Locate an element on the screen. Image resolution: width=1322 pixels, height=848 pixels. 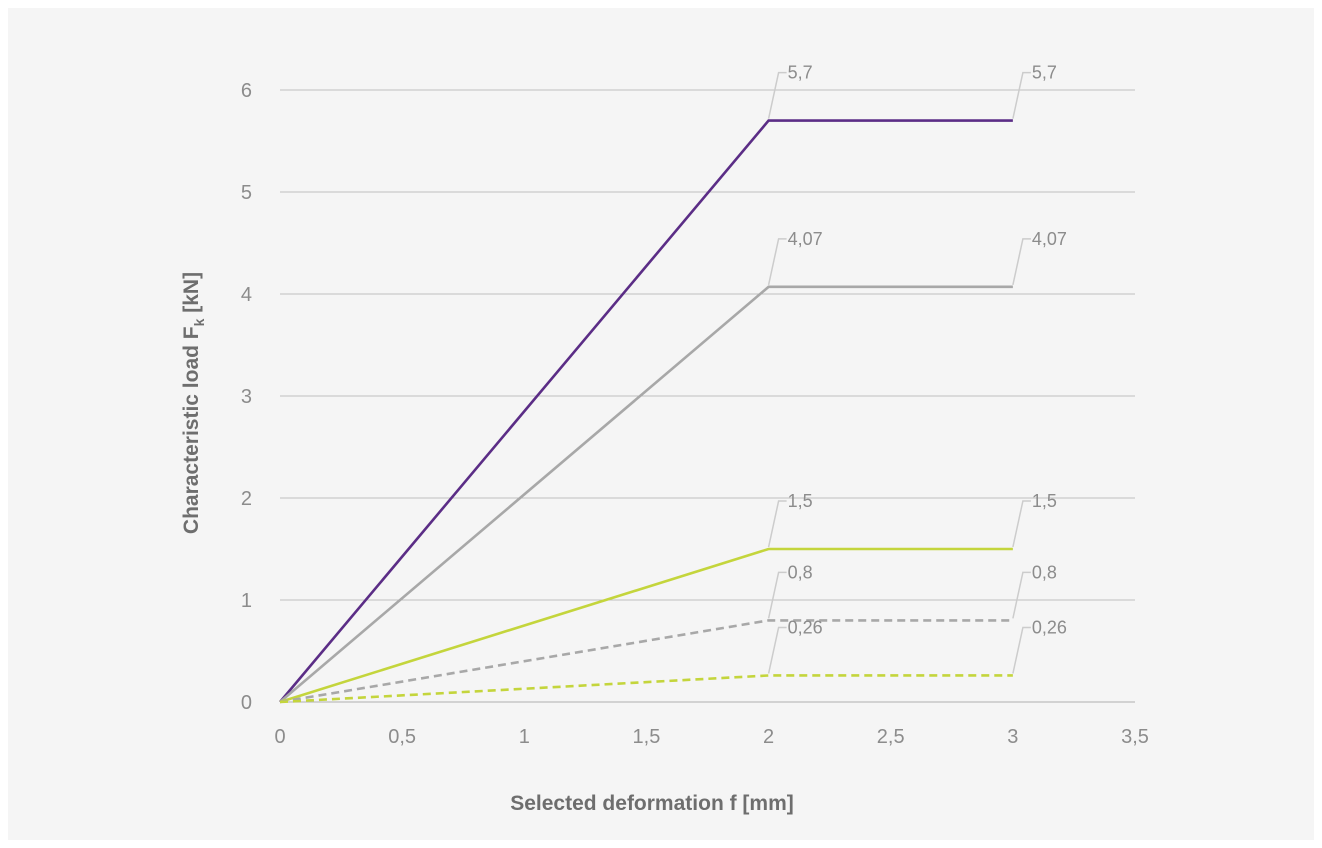
y-tick-label: 4 is located at coordinates (246, 295).